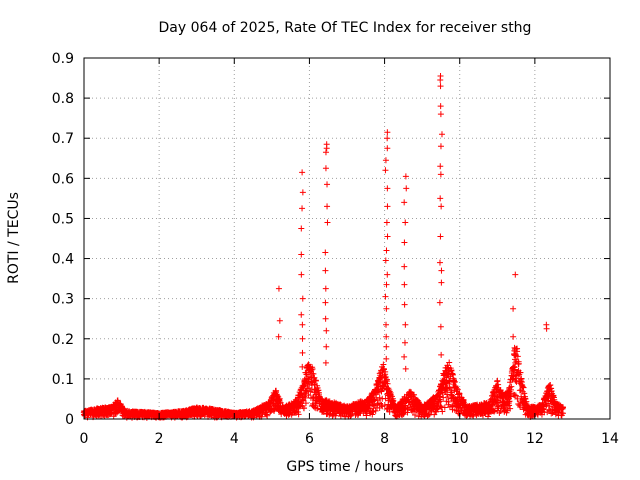 The image size is (640, 480). What do you see at coordinates (63, 300) in the screenshot?
I see `y-tick-label: 0.3` at bounding box center [63, 300].